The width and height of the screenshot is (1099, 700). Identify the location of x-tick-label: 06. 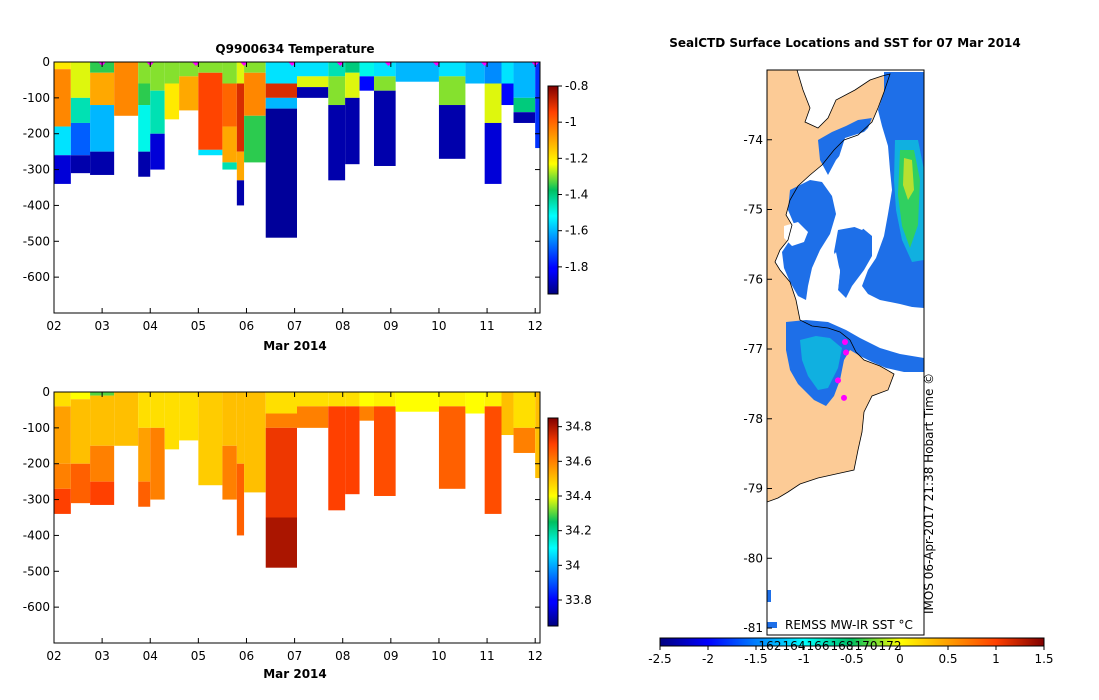
(246, 326).